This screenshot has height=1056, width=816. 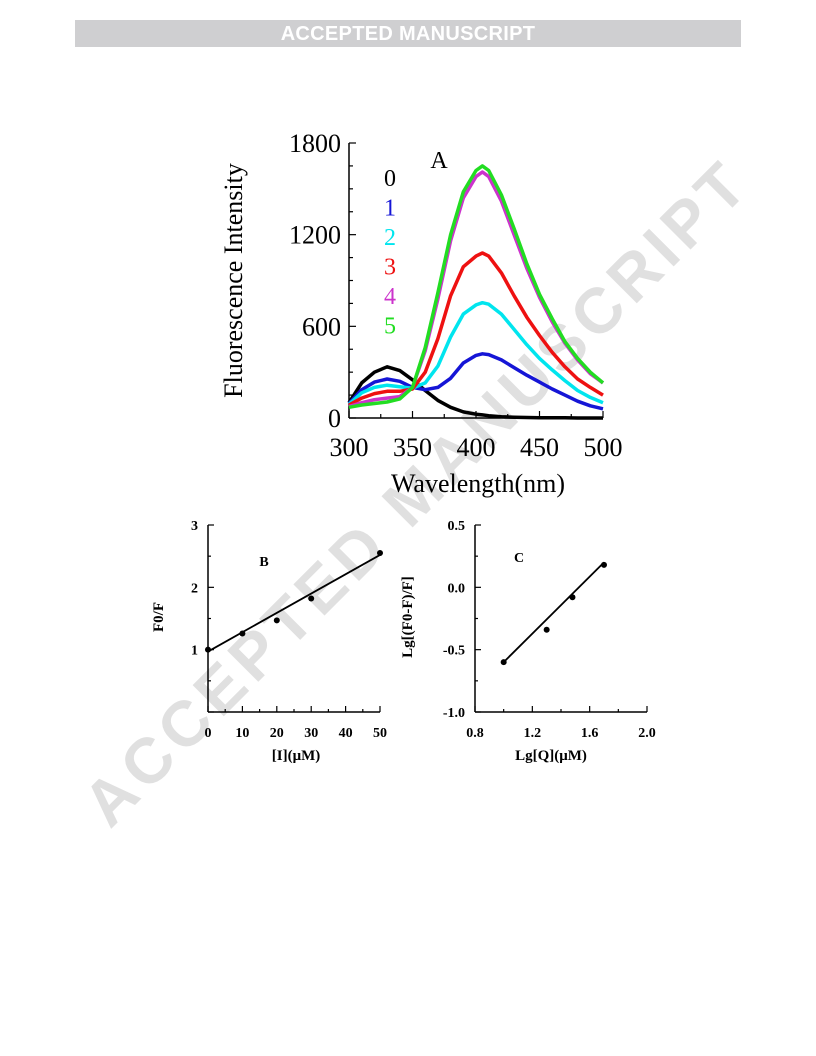 I want to click on panel-b-fit-line, so click(x=294, y=603).